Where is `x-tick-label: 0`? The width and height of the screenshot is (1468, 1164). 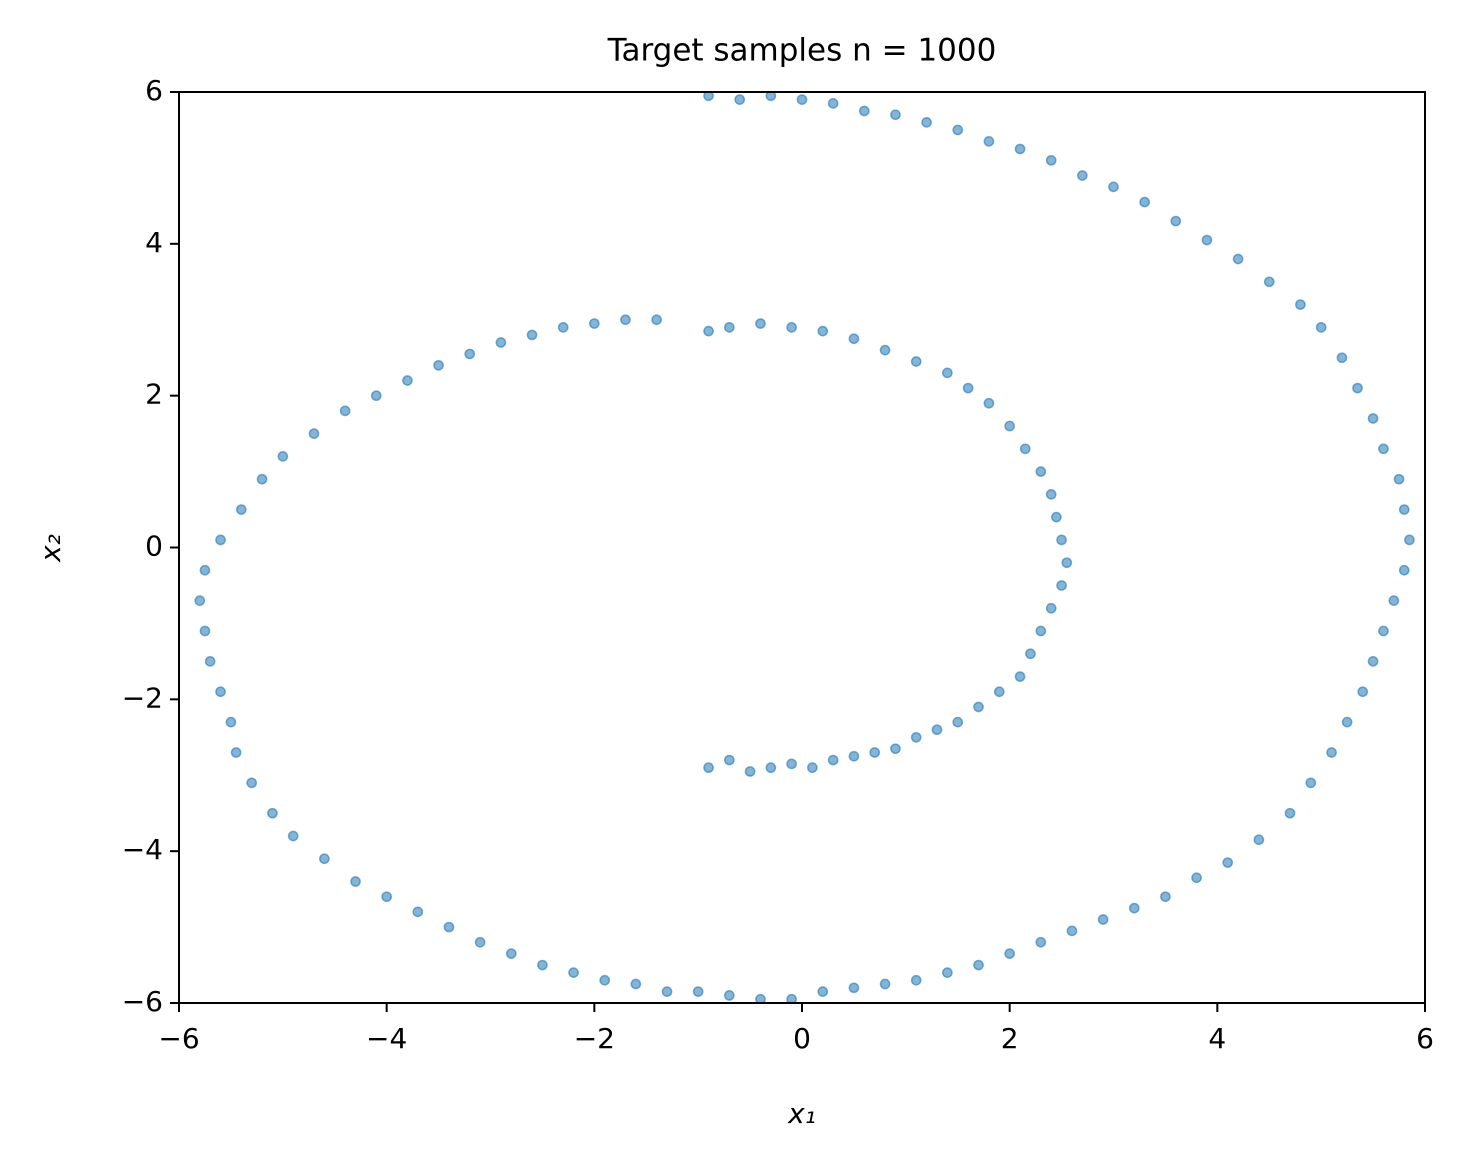
x-tick-label: 0 is located at coordinates (802, 1038).